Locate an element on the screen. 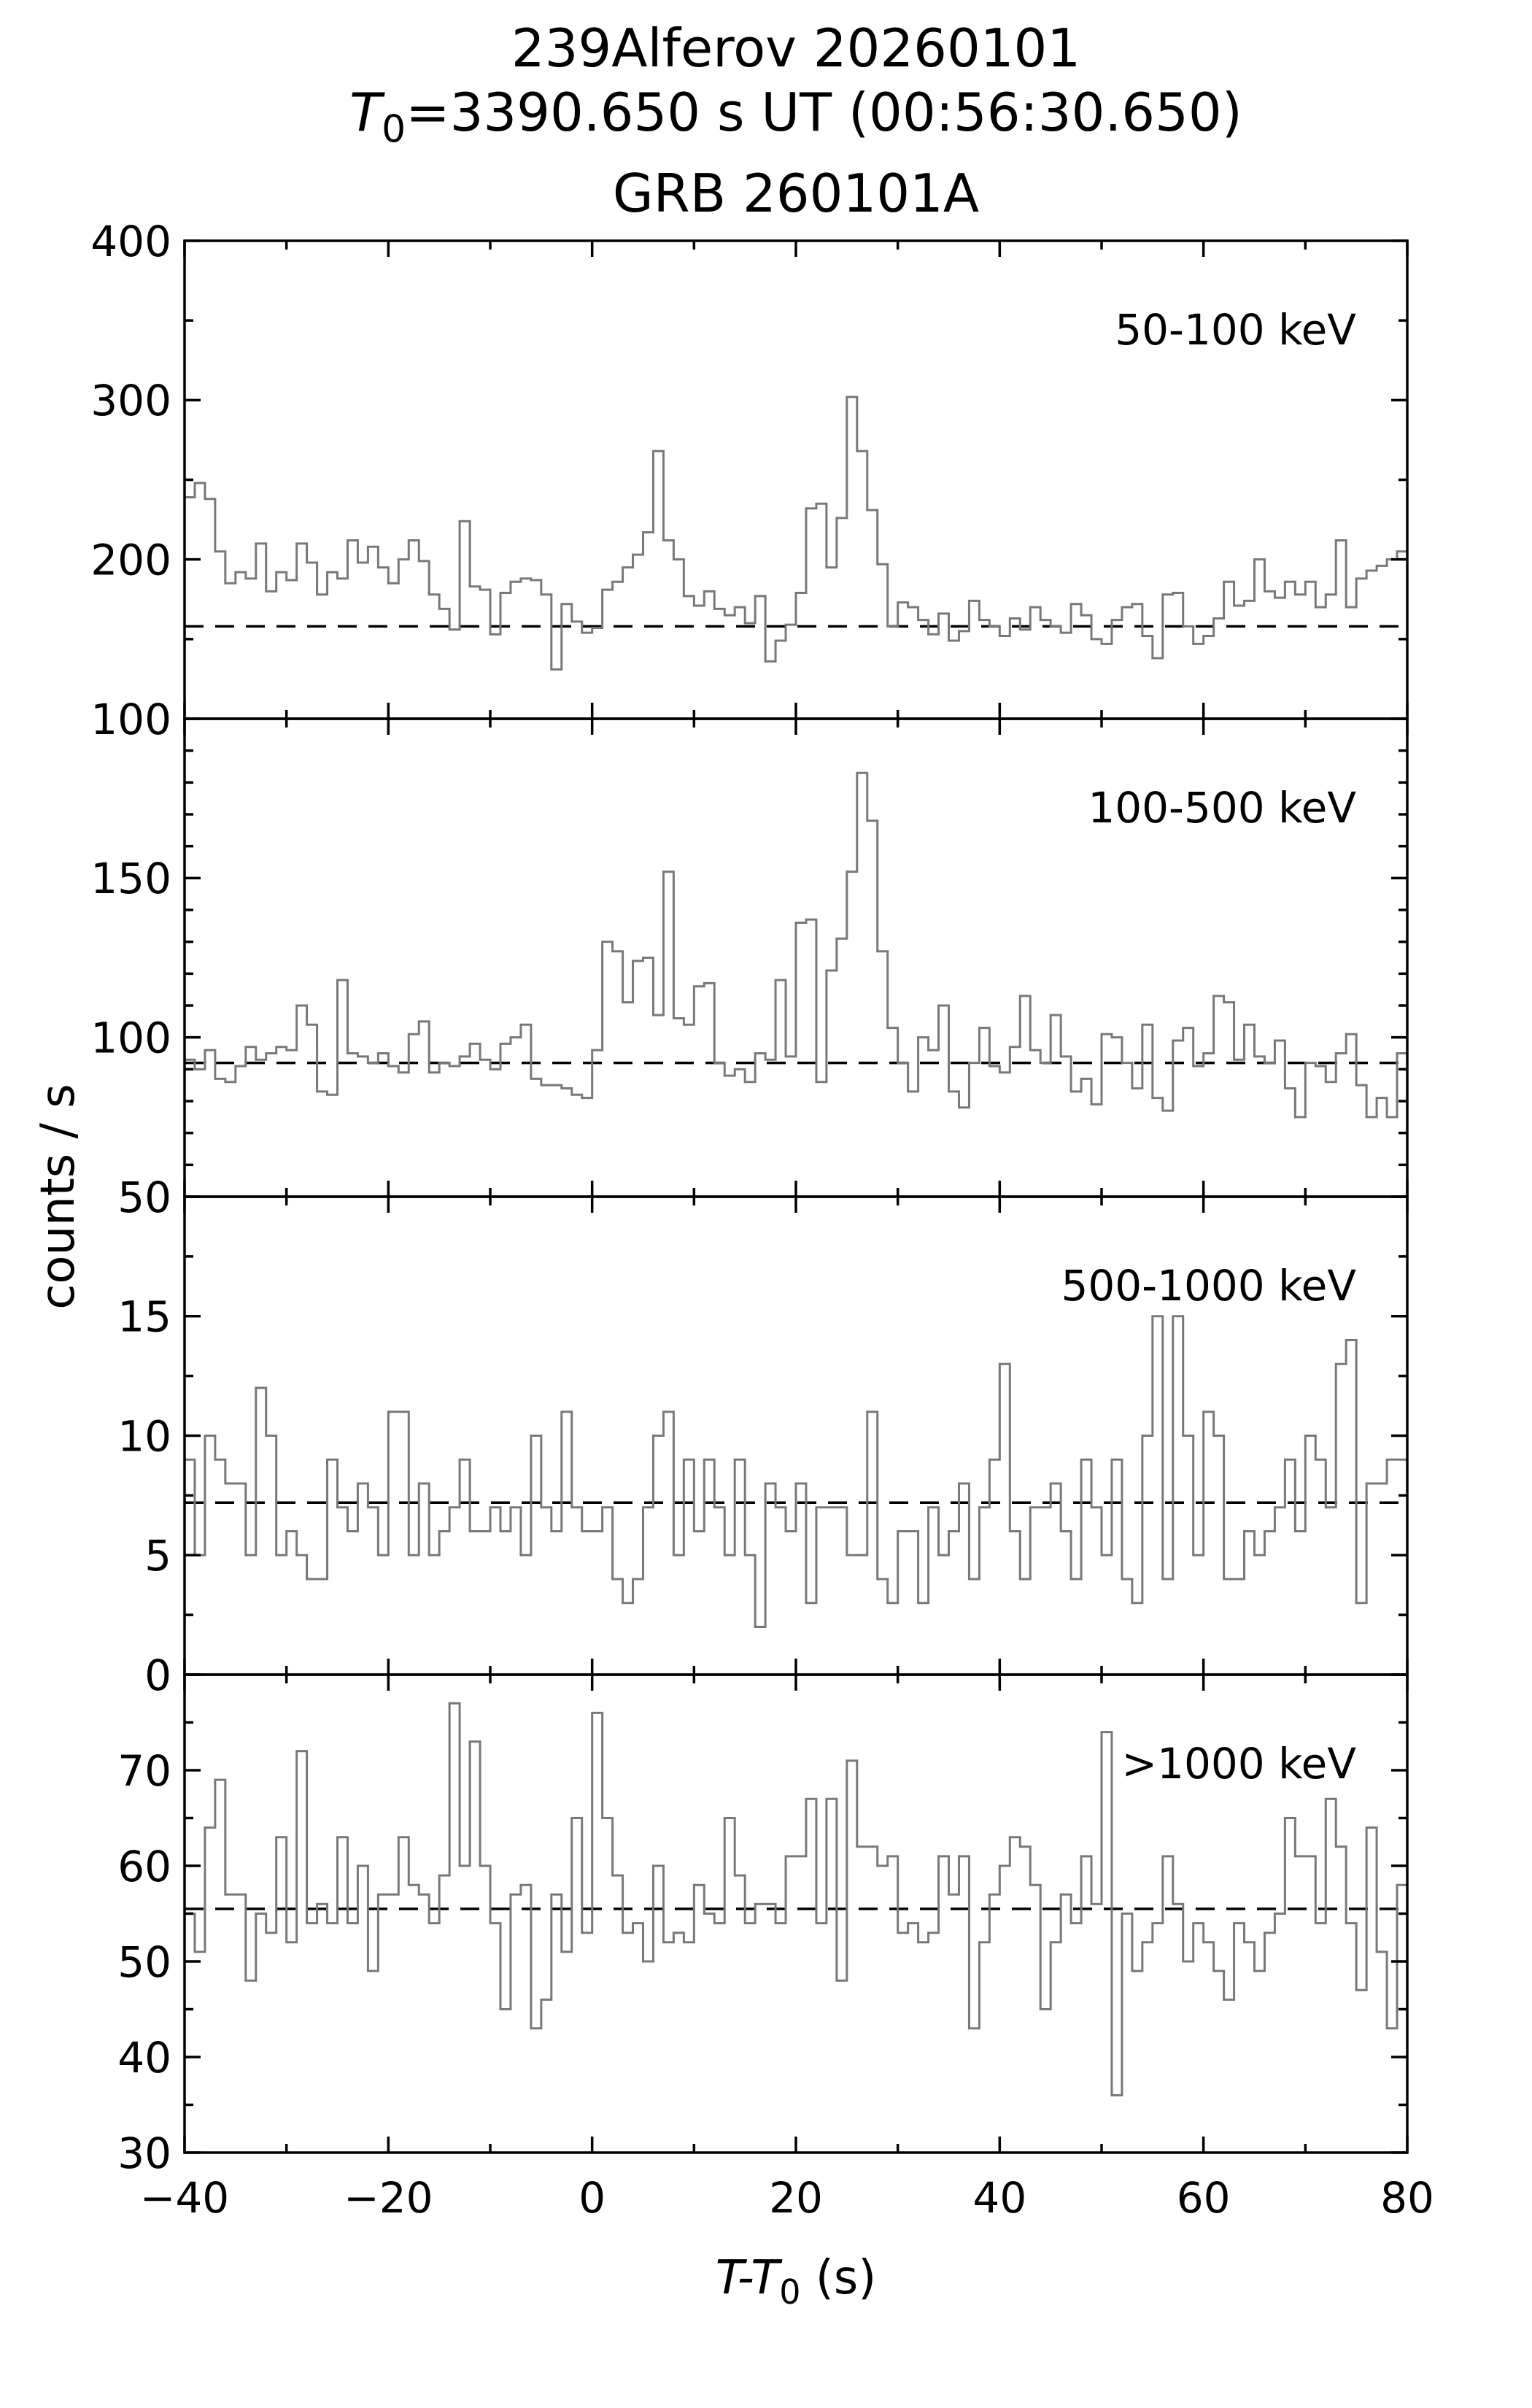  title-line-2: T0=3390.650 s UT (00:56:30.650) is located at coordinates (795, 117).